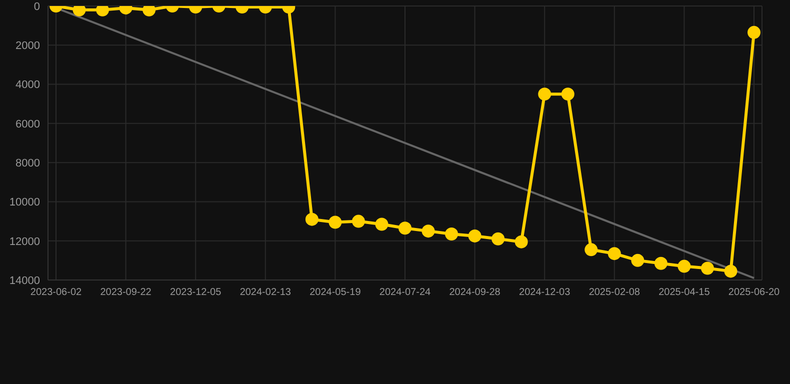  Describe the element at coordinates (24, 202) in the screenshot. I see `y-tick-label: 10000` at that location.